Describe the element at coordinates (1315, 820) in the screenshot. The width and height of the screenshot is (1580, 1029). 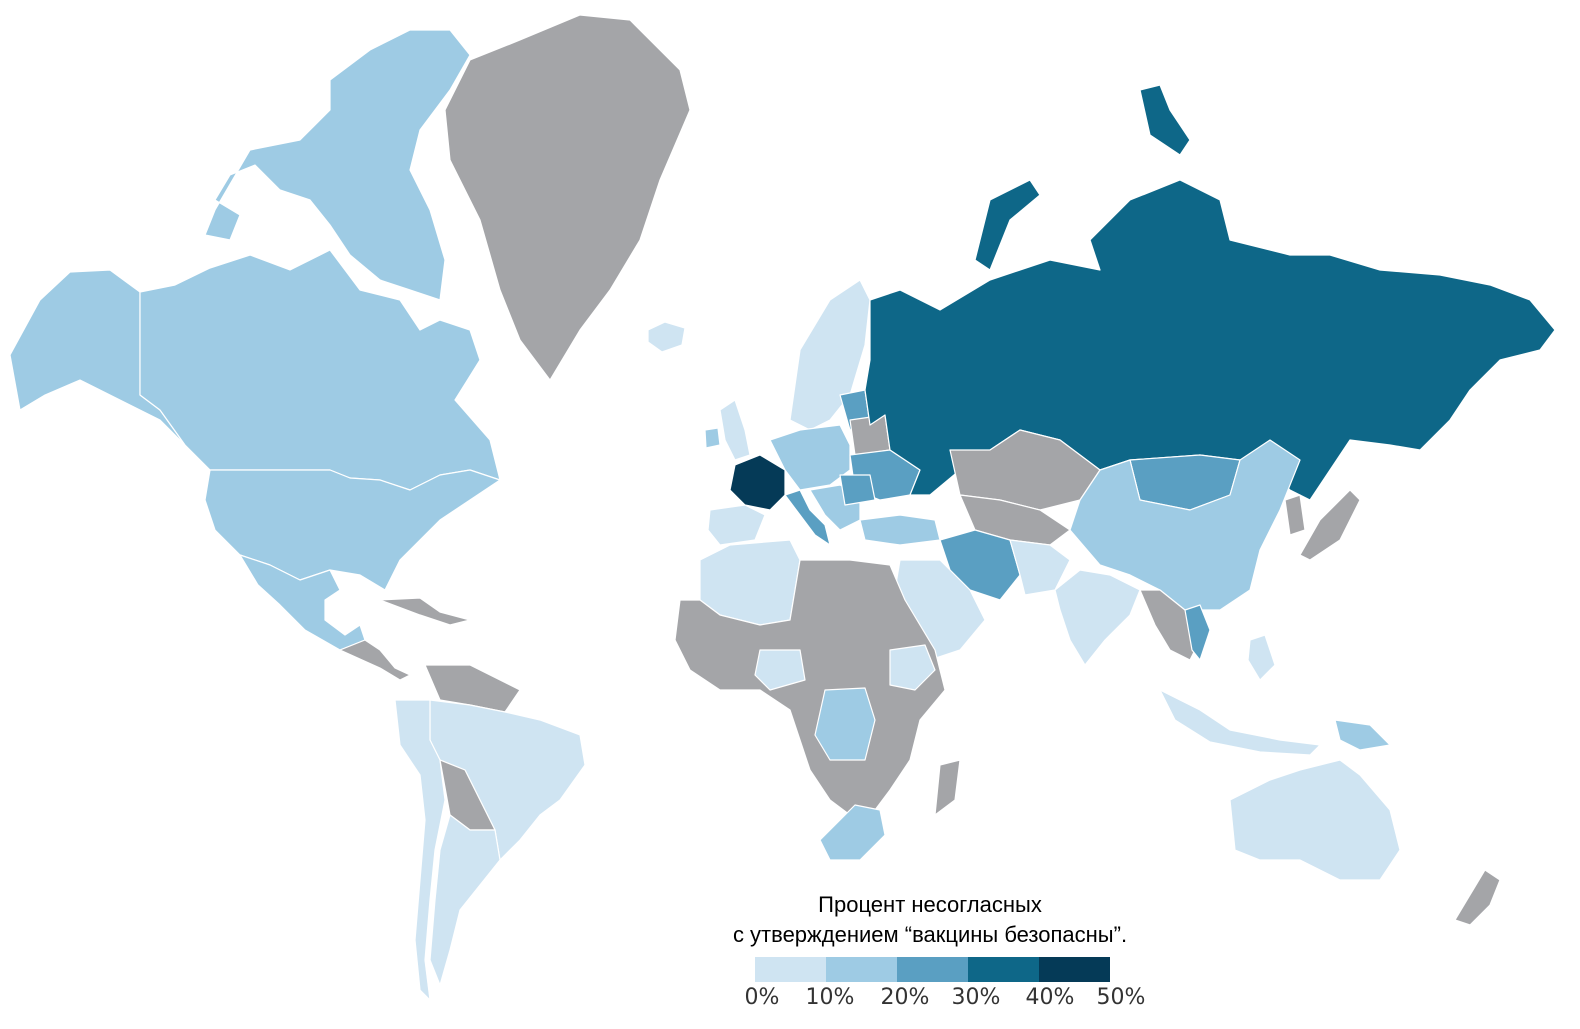
I see `region-australia` at that location.